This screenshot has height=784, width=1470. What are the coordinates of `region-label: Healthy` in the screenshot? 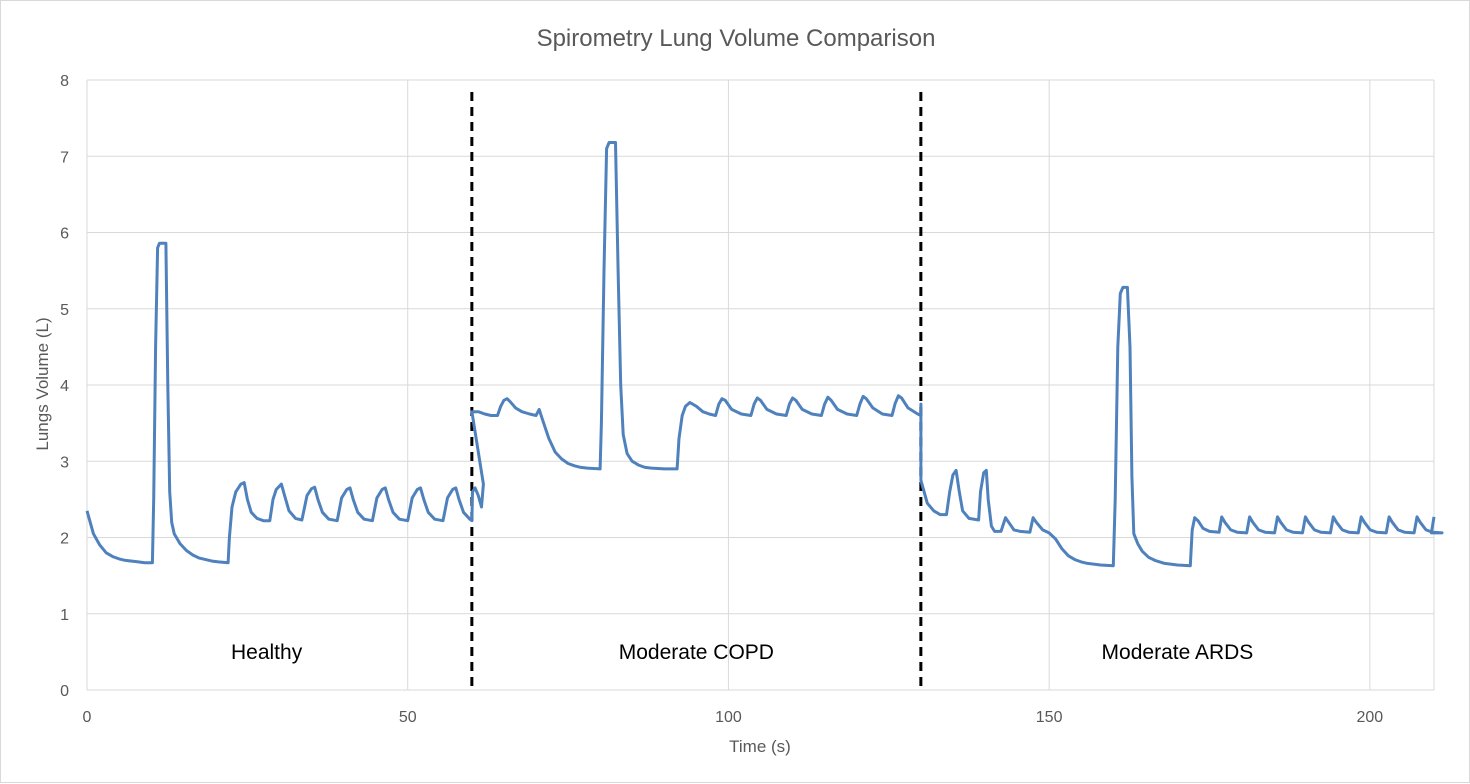 It's located at (267, 652).